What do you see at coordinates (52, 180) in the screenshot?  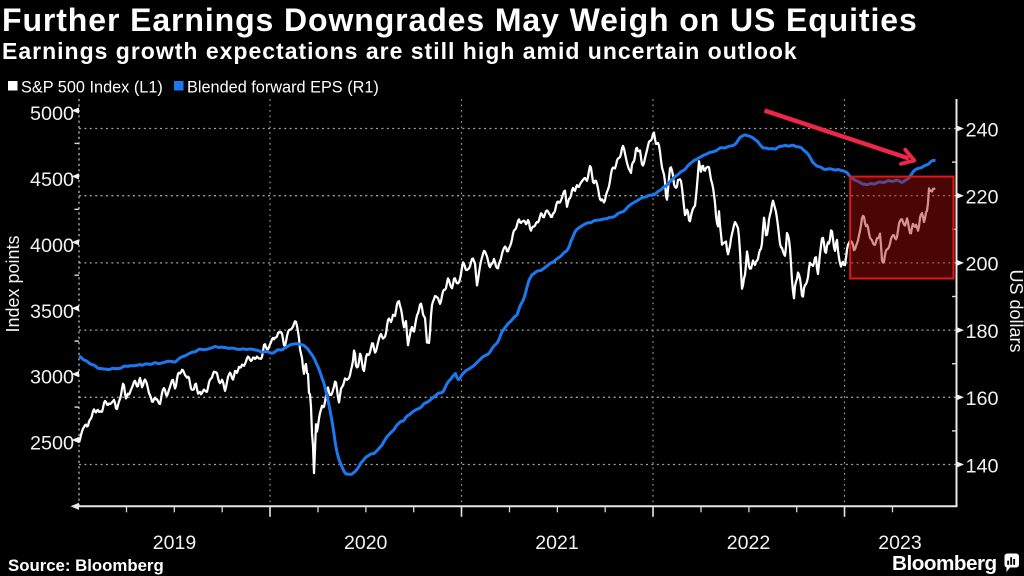 I see `svg-text: 4500` at bounding box center [52, 180].